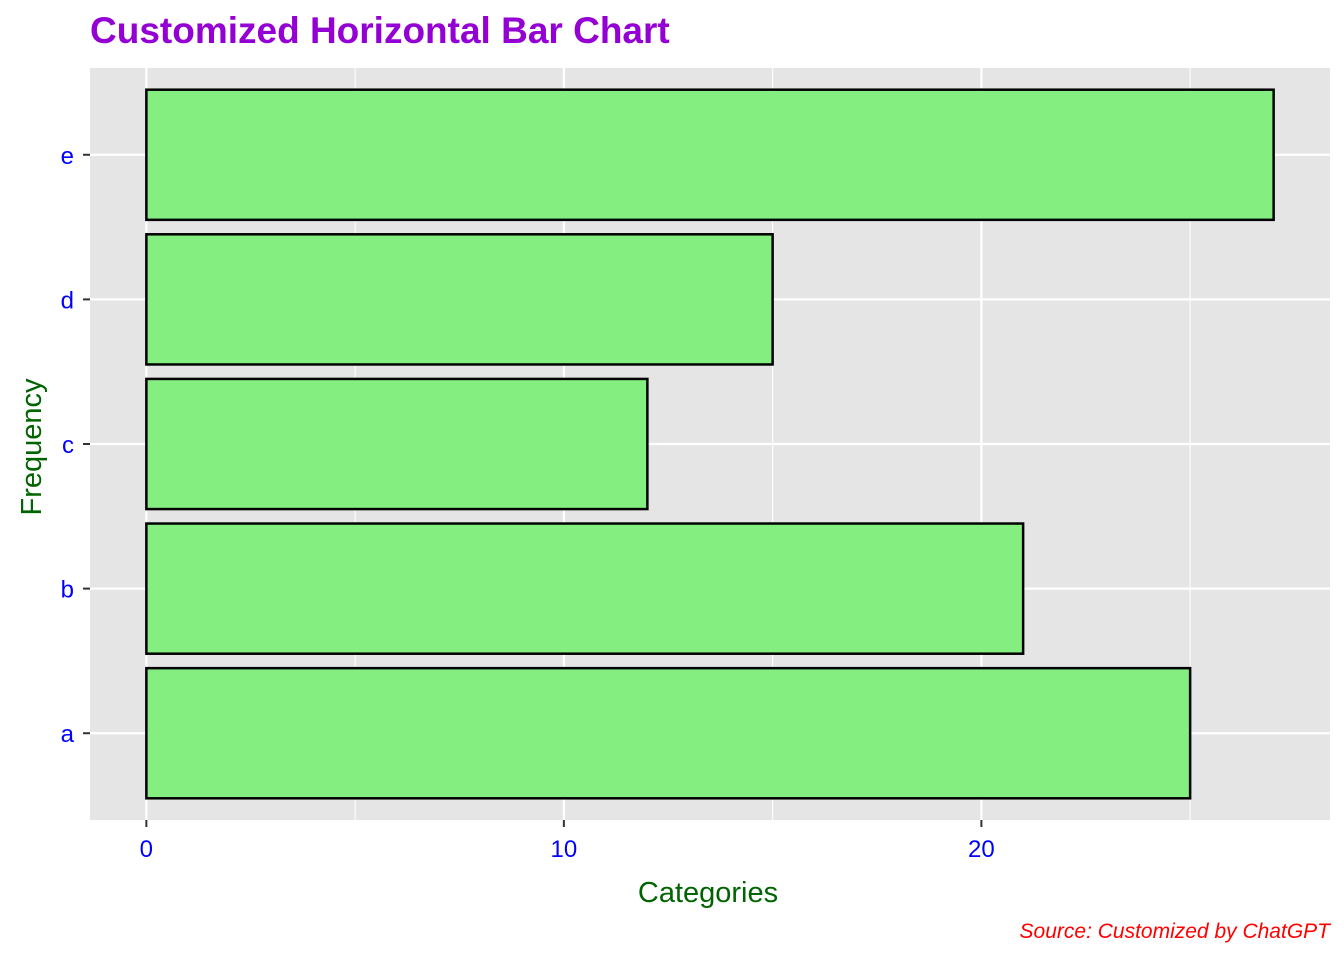 This screenshot has width=1344, height=960. Describe the element at coordinates (68, 734) in the screenshot. I see `y-tick-label: a` at that location.